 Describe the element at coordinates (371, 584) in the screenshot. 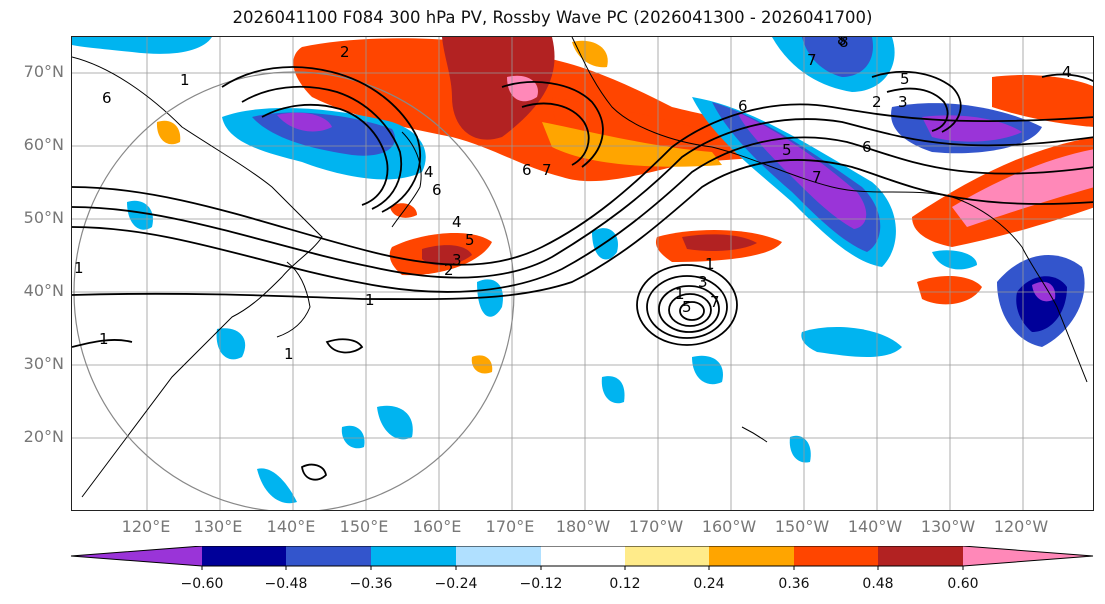

I see `colorbar-tick-label: −0.36` at that location.